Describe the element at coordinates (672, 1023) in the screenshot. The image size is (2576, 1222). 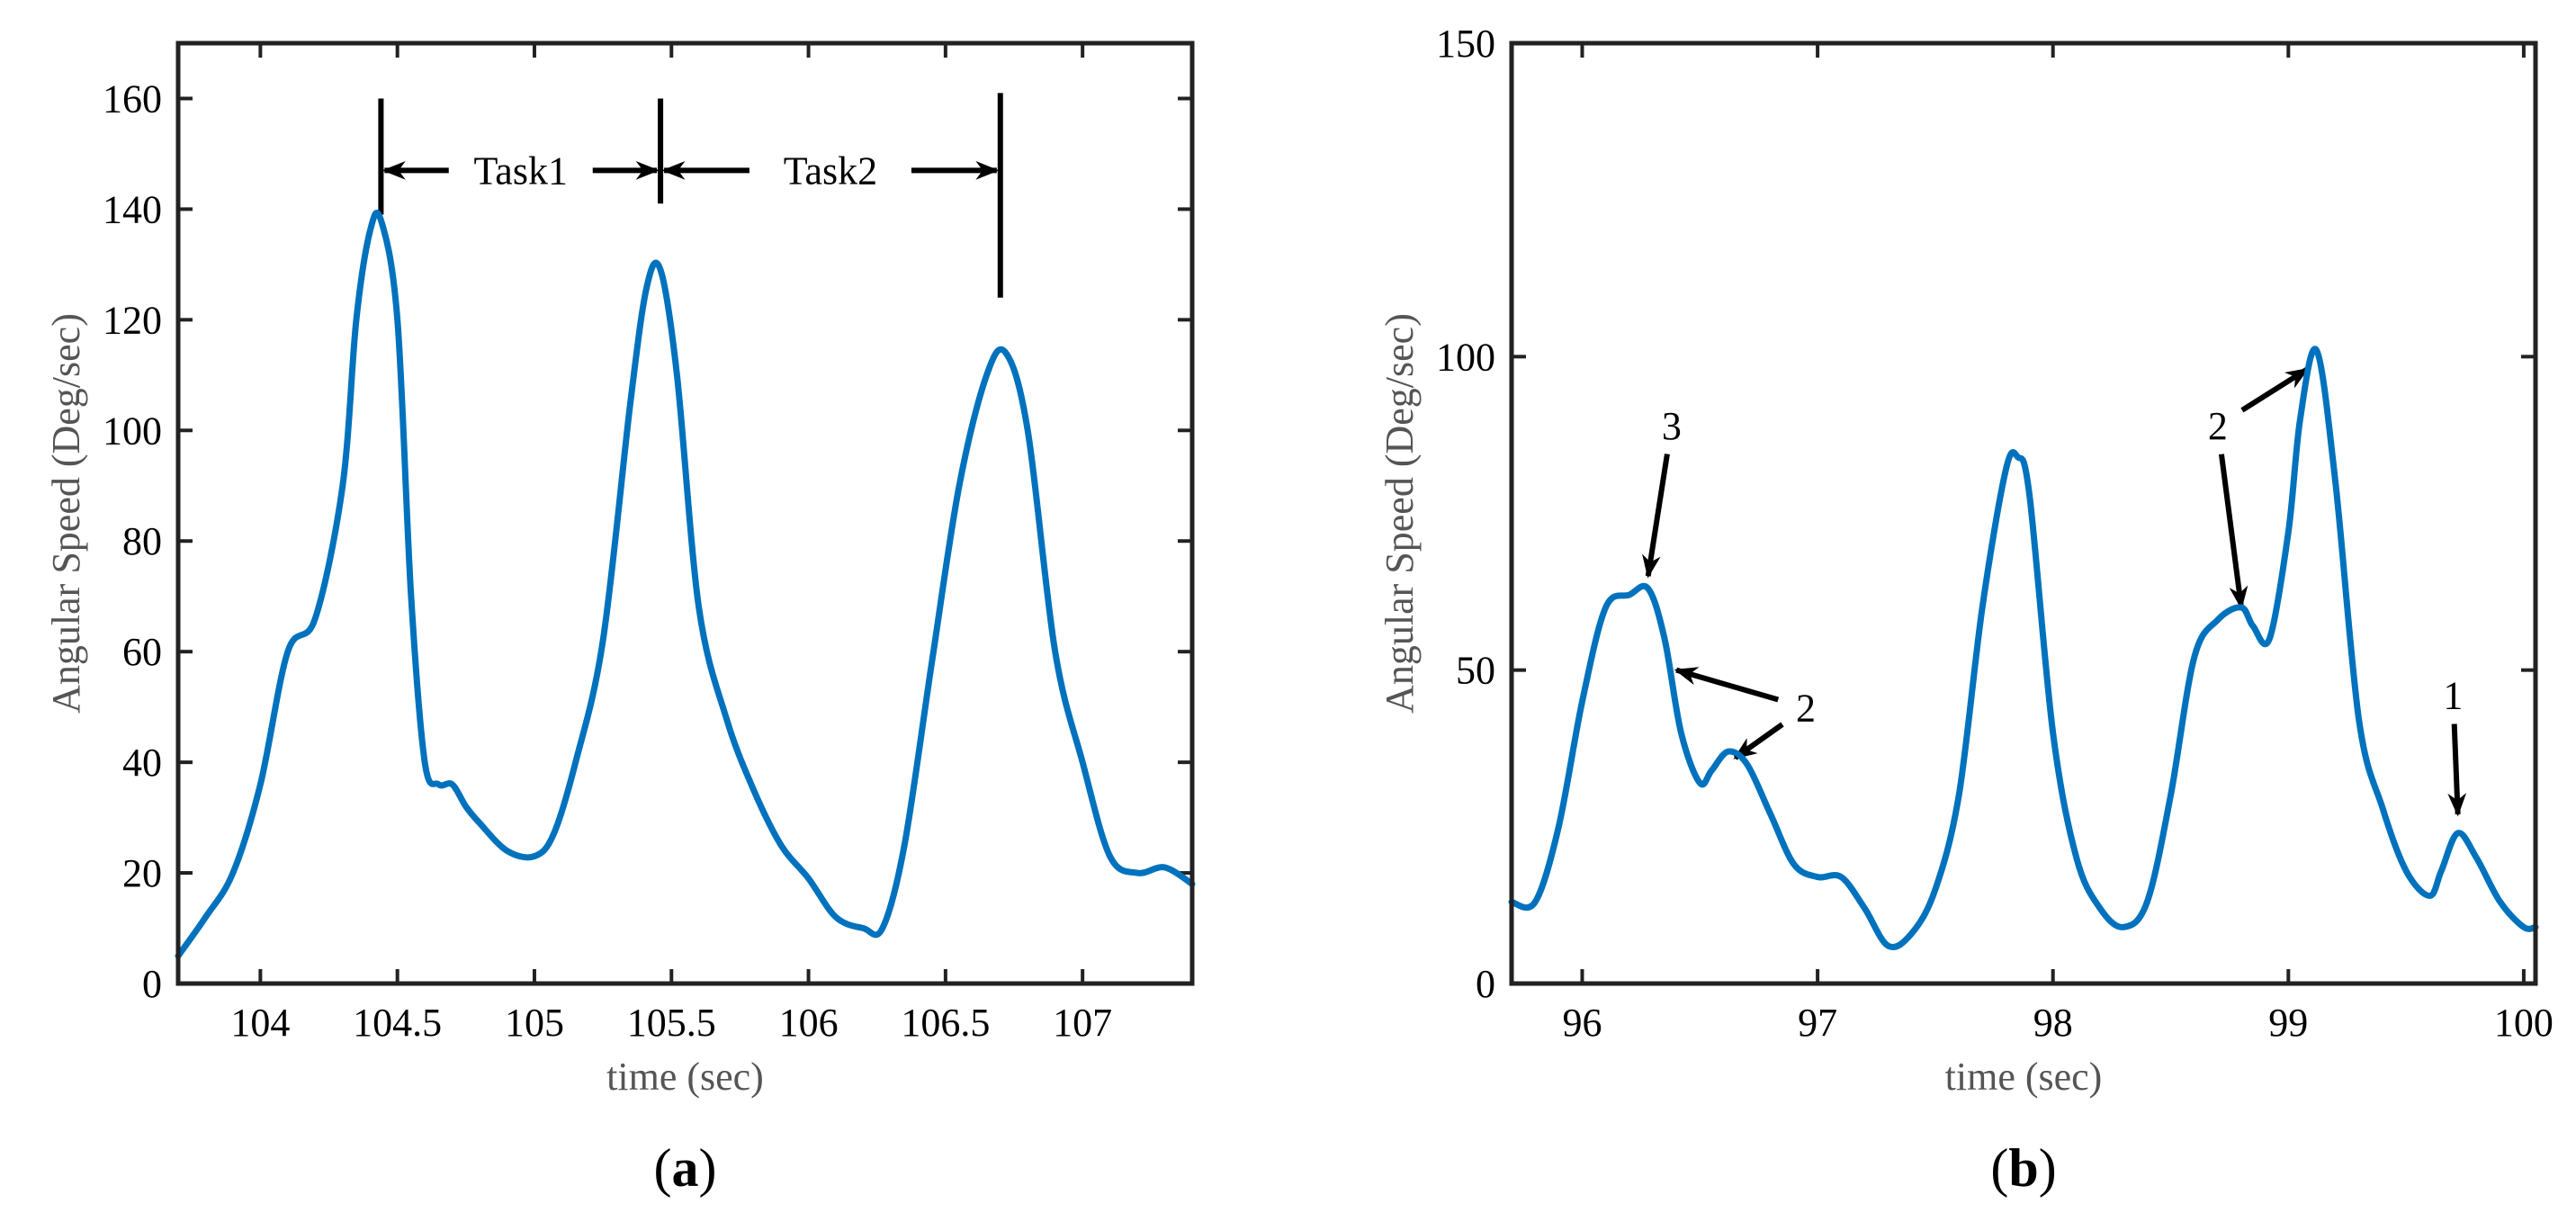
I see `x-tick-label: 105.5` at that location.